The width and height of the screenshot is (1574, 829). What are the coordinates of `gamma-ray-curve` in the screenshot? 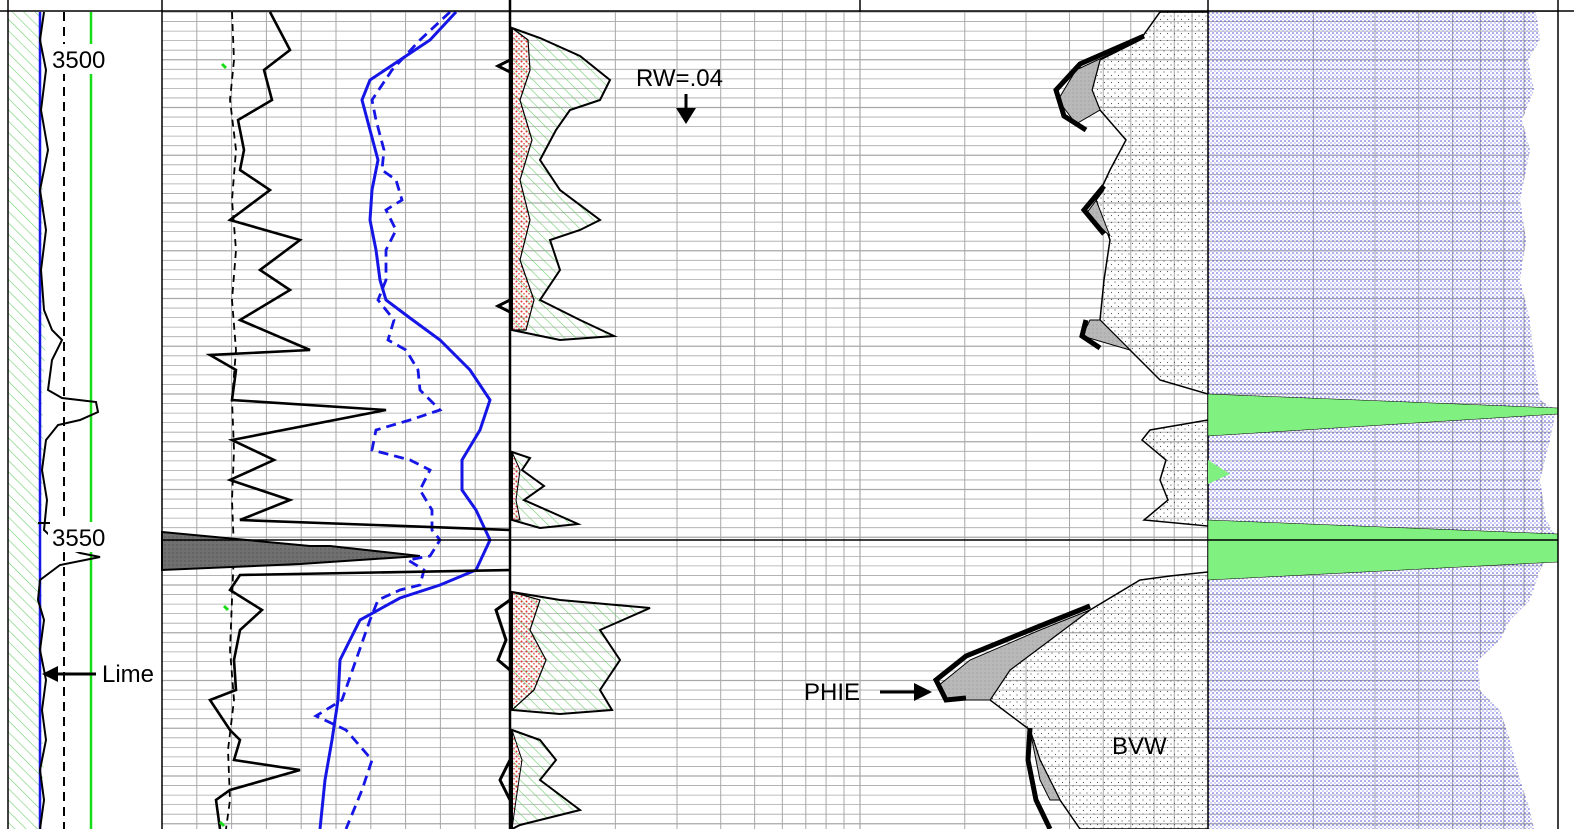 It's located at (68, 420).